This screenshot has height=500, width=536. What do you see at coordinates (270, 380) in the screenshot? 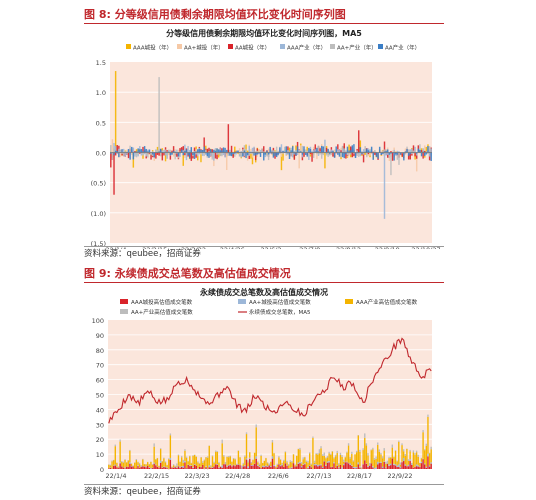
I see `ma5-line` at bounding box center [270, 380].